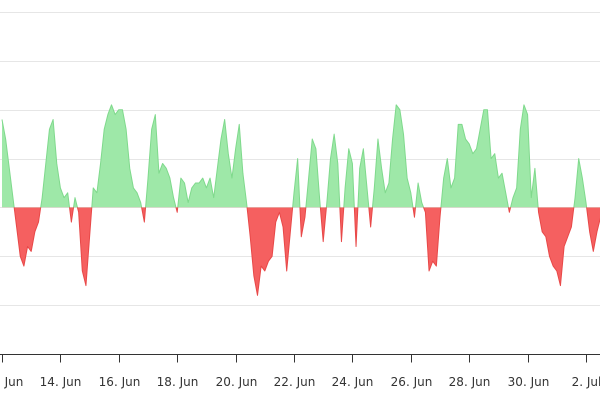 The image size is (600, 400). Describe the element at coordinates (470, 382) in the screenshot. I see `x-tick-label: 28. Jun` at that location.